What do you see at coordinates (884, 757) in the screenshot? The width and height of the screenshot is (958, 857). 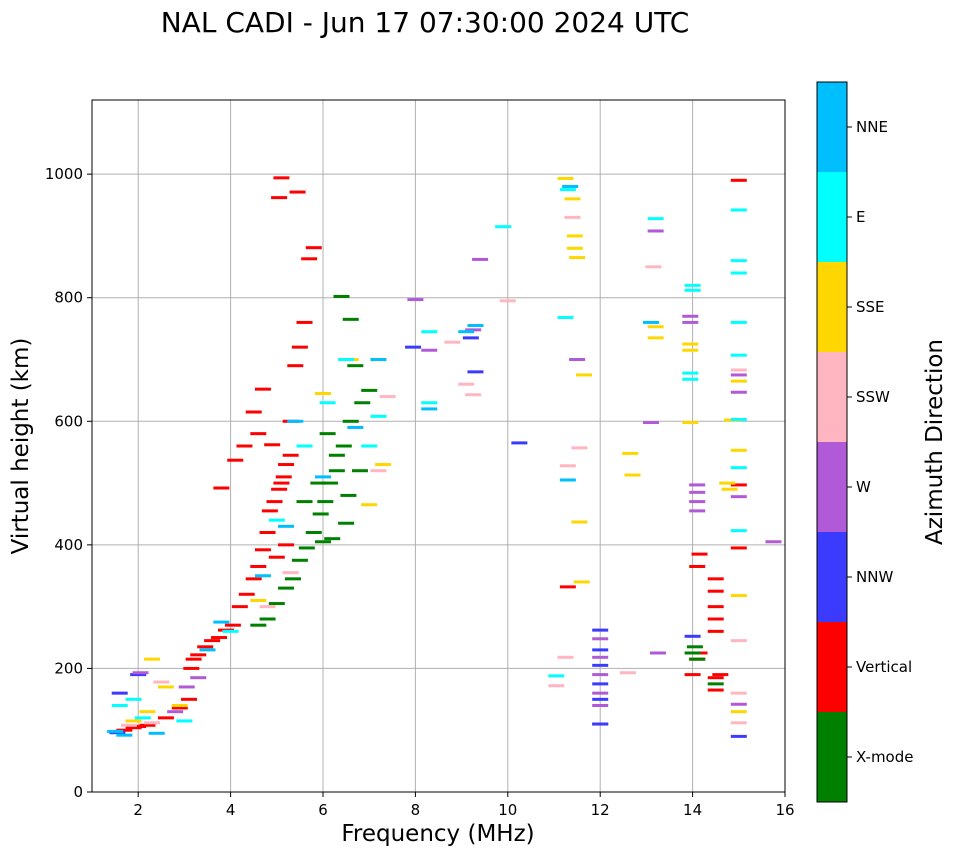 I see `colorbar-label: X-mode` at bounding box center [884, 757].